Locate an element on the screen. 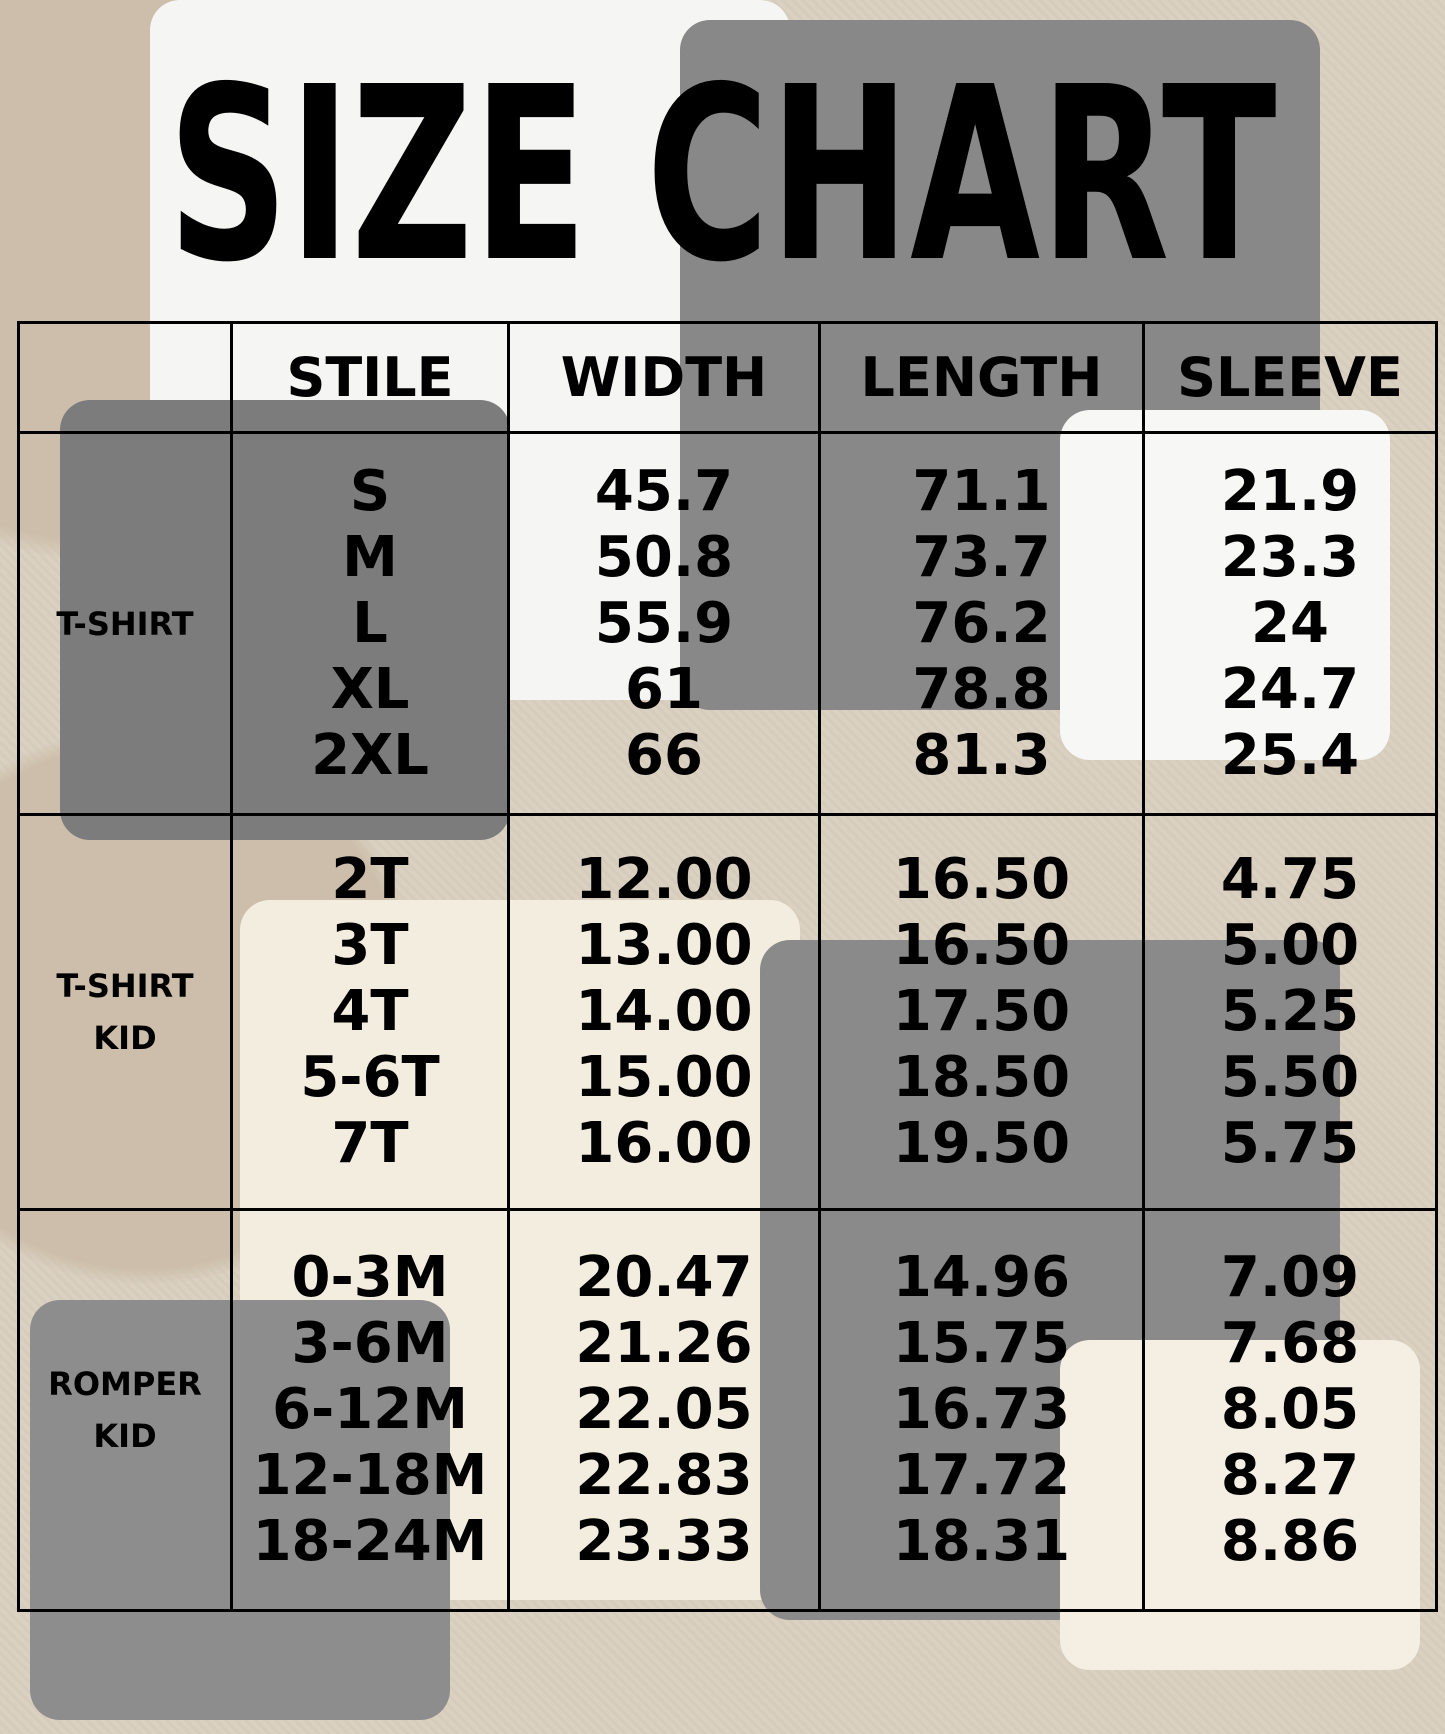 This screenshot has height=1734, width=1445. category-label: T-SHIRT is located at coordinates (125, 623).